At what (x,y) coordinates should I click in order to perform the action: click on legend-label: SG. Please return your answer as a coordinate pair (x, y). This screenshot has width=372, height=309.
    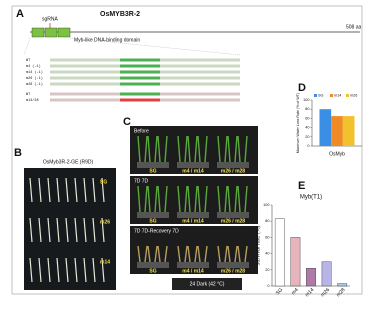
    Looking at the image, I should click on (321, 96).